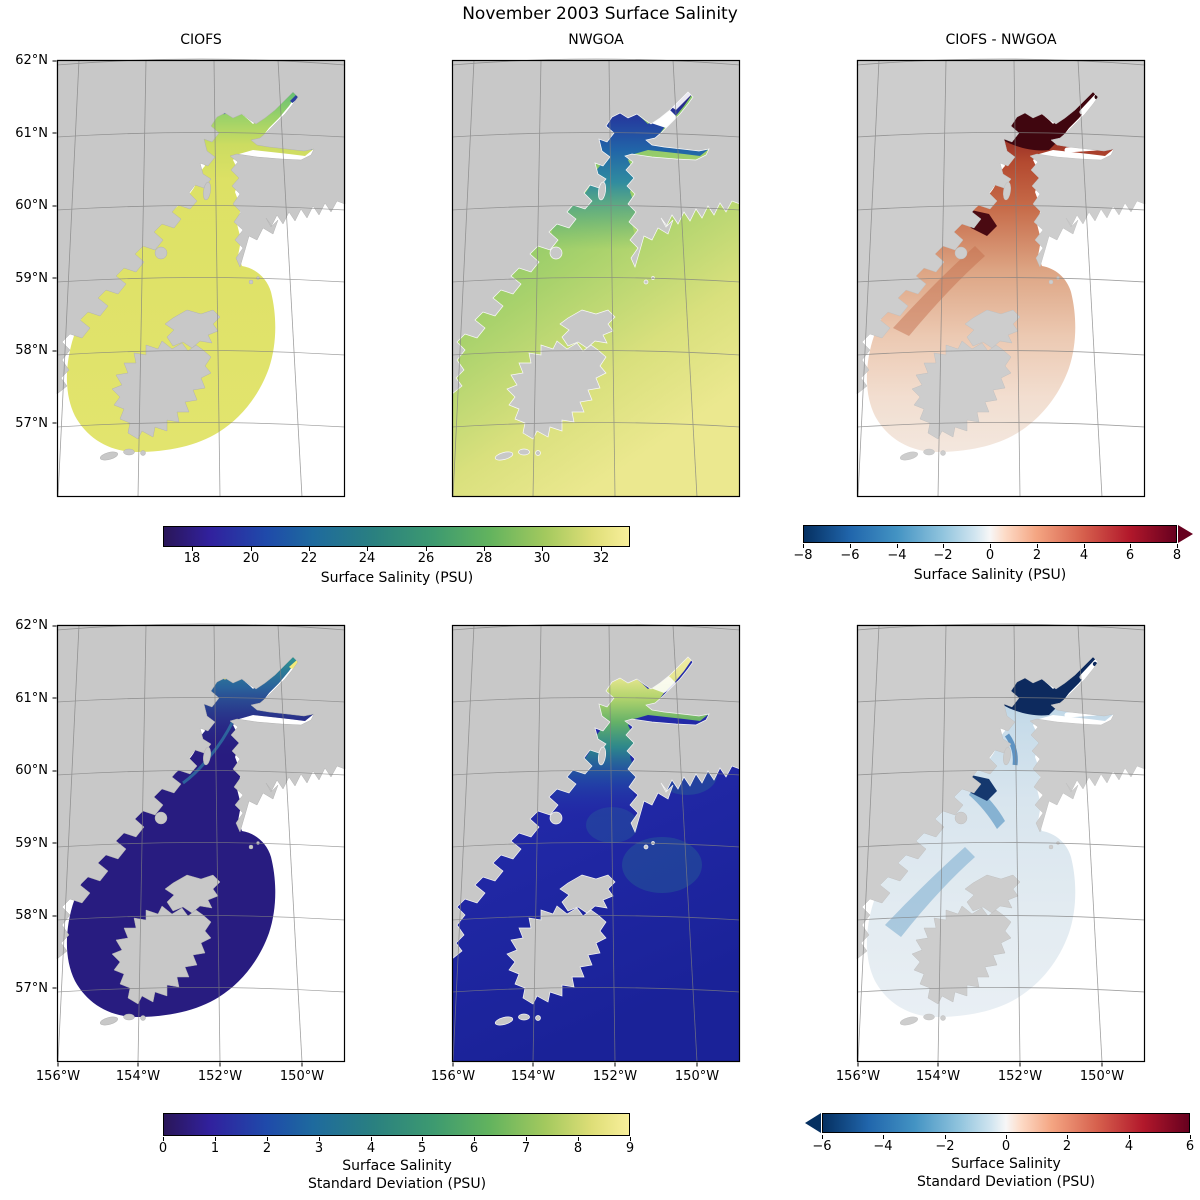  Describe the element at coordinates (309, 556) in the screenshot. I see `cb-tick-label: 22` at that location.